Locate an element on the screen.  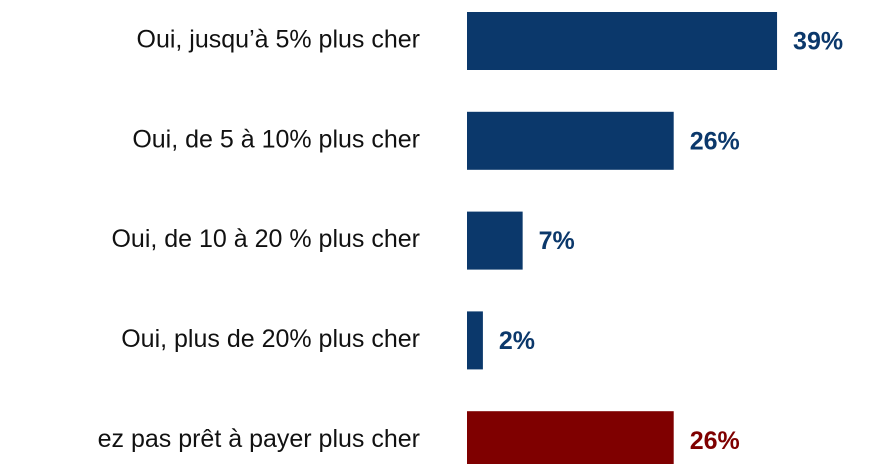
value-label: 2% is located at coordinates (517, 341).